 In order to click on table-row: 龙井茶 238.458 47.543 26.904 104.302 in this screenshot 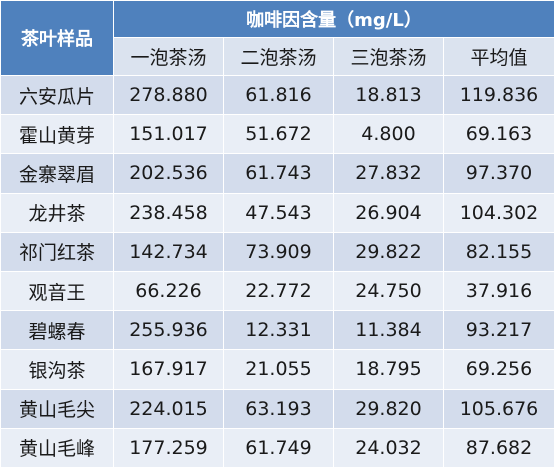, I will do `click(277, 212)`.